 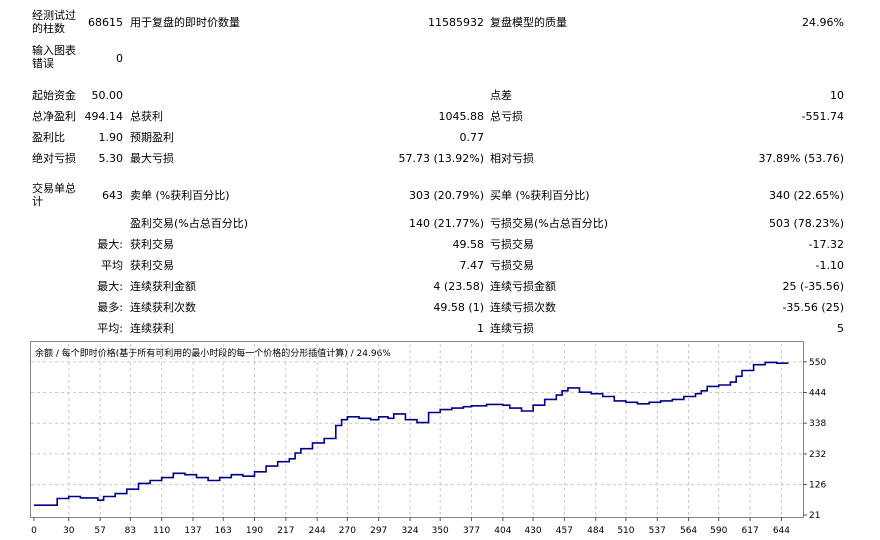 What do you see at coordinates (146, 116) in the screenshot?
I see `label-gross-profit: 总获利` at bounding box center [146, 116].